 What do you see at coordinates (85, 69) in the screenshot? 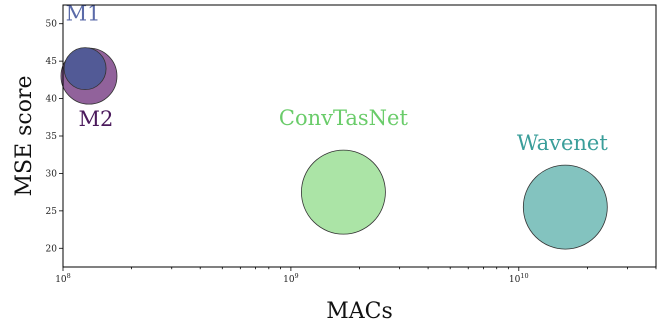
I see `bubble-m1` at bounding box center [85, 69].